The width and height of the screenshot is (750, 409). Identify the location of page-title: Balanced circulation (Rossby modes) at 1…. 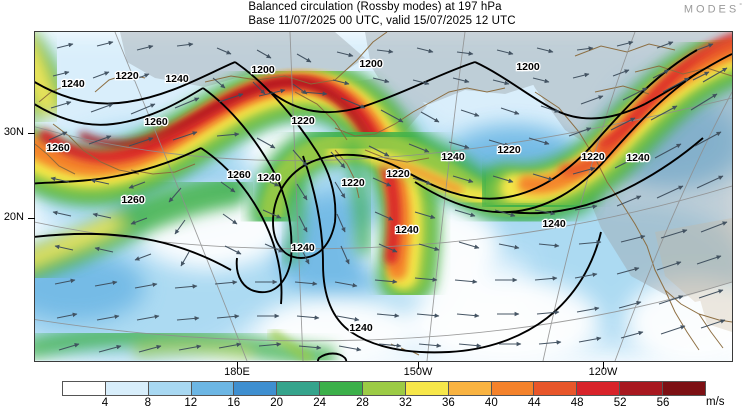
(375, 7).